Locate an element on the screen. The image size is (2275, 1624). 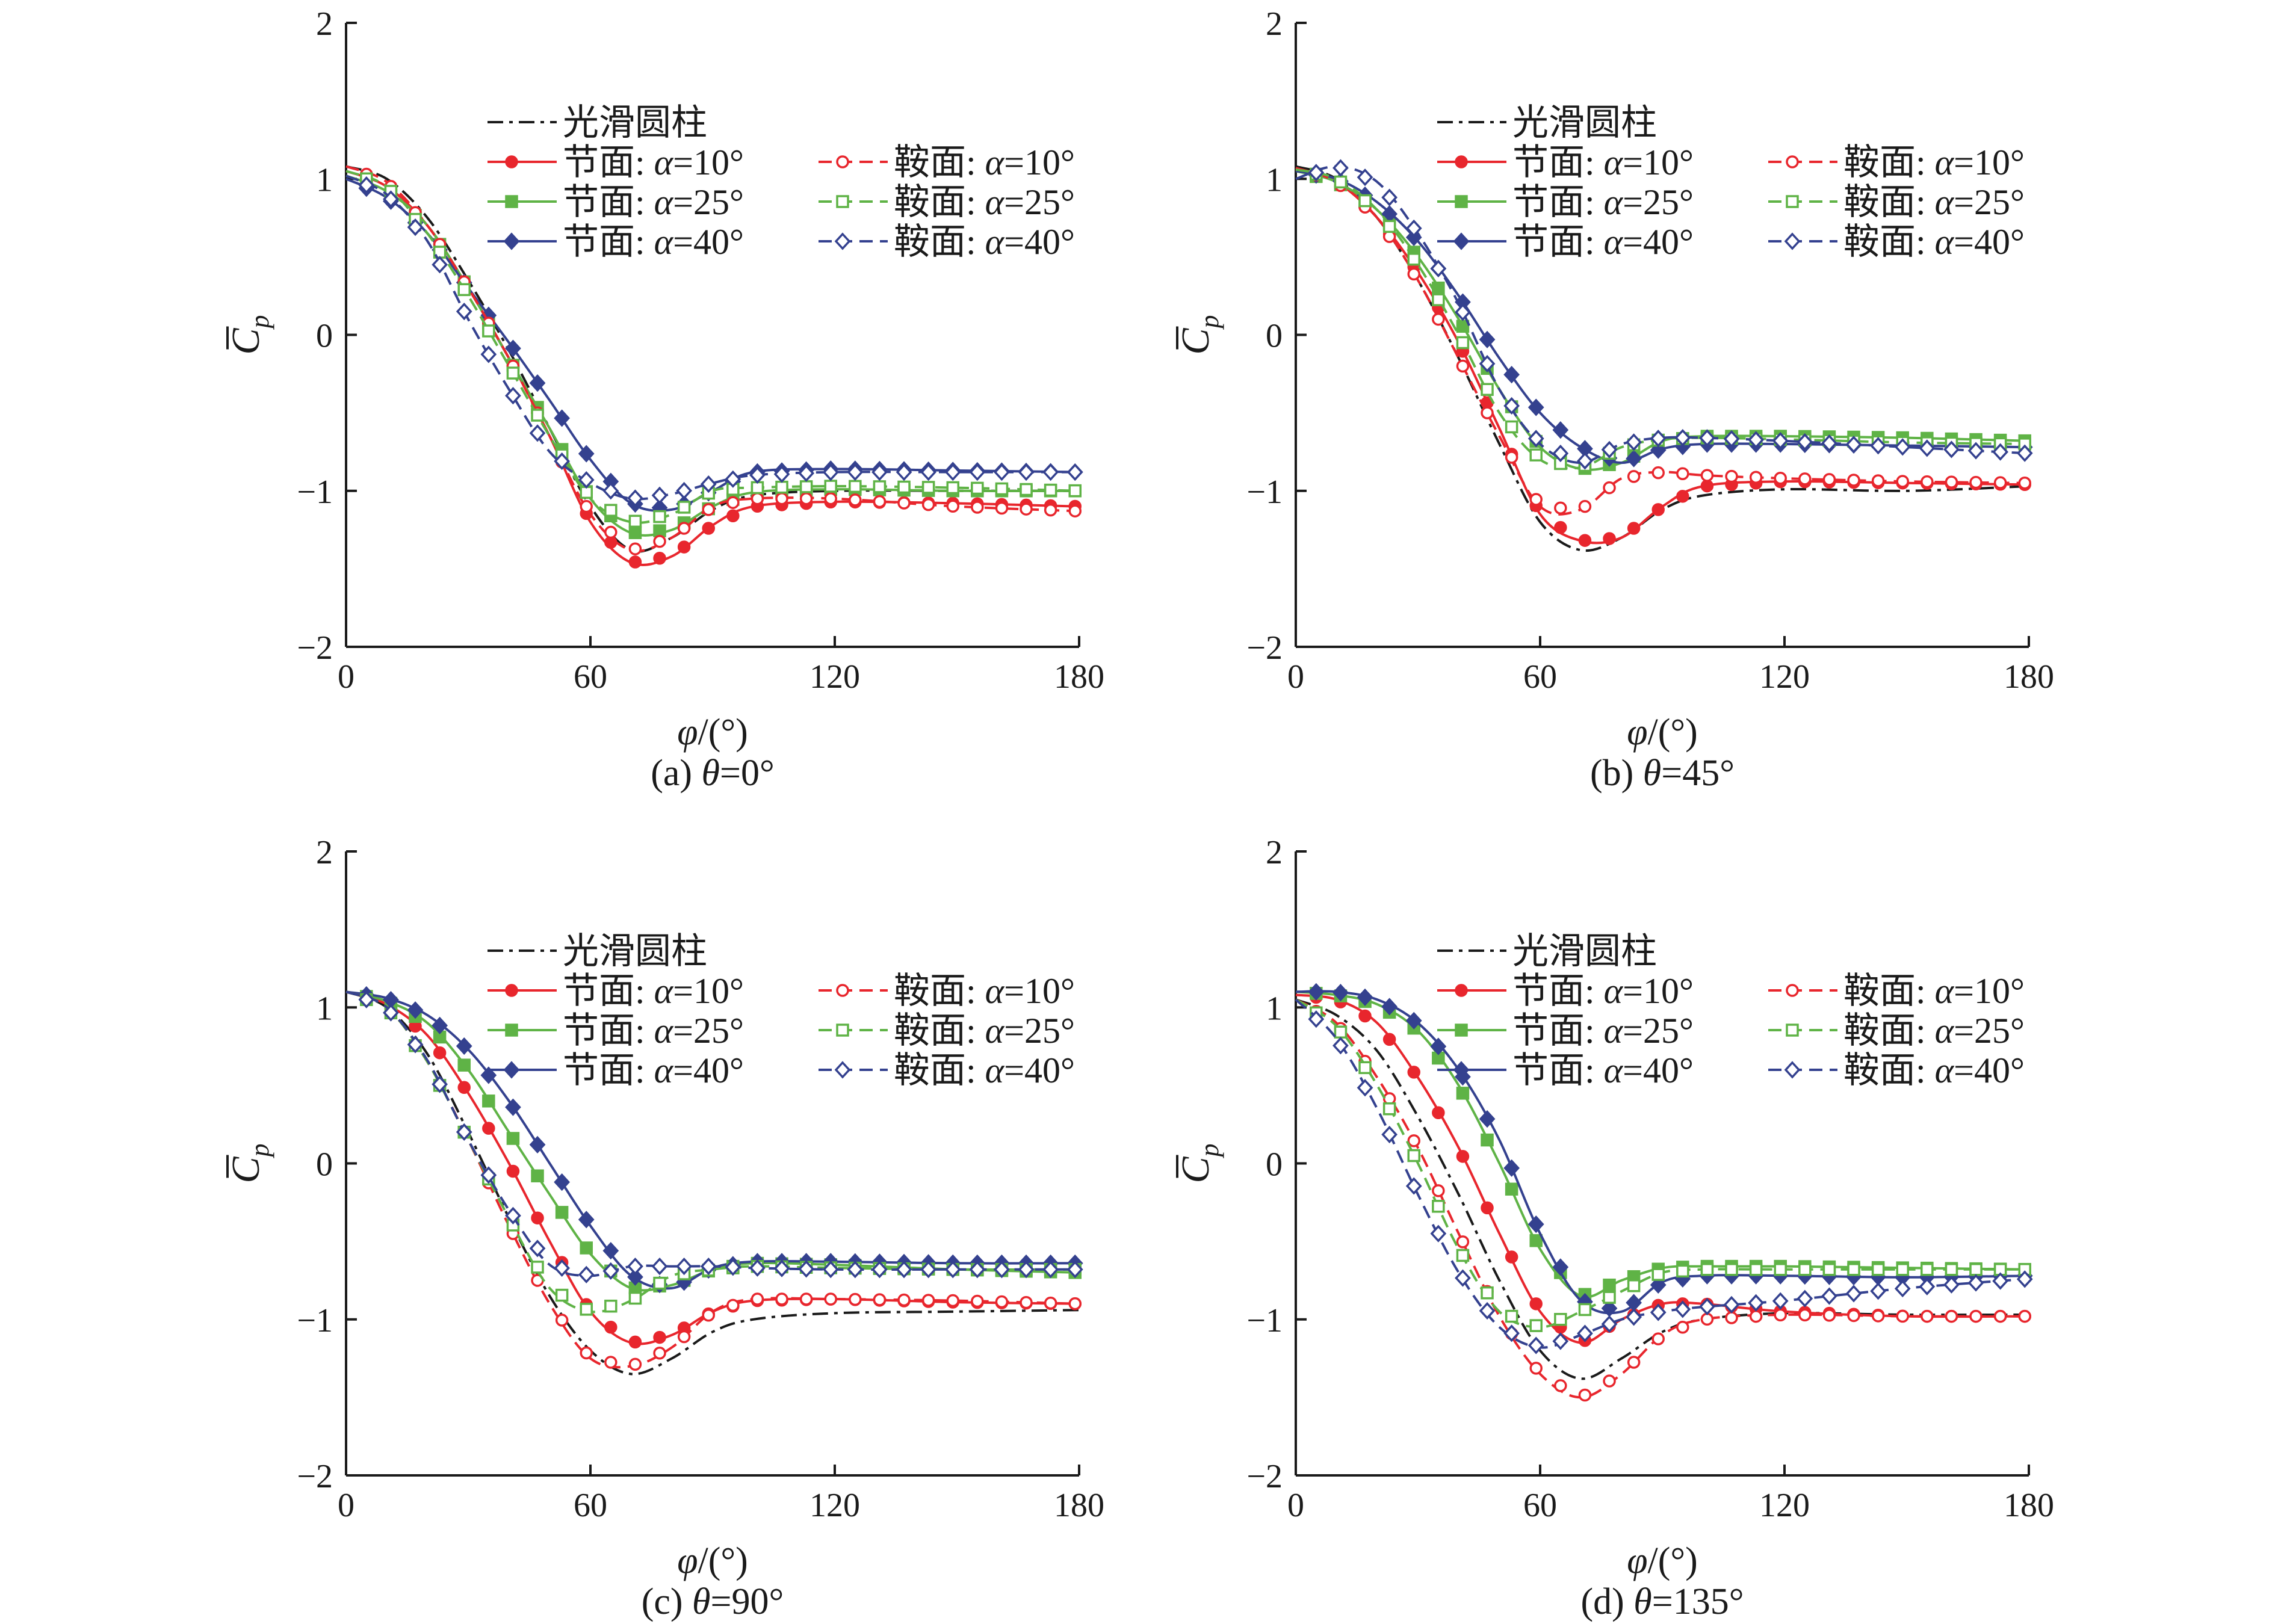
legend-entry-1: 光滑圆柱 is located at coordinates (1547, 123).